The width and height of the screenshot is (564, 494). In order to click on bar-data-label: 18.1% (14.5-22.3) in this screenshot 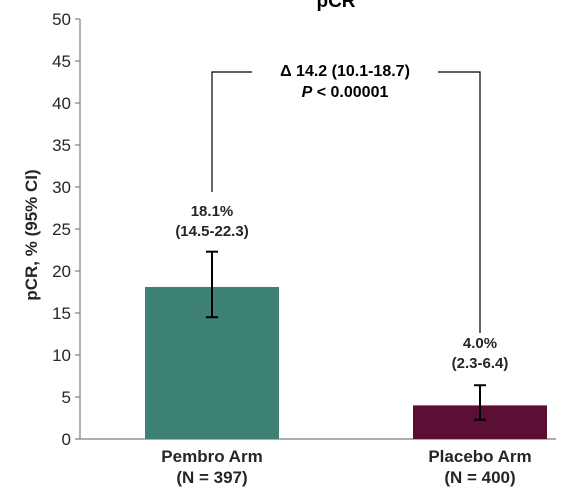, I will do `click(211, 221)`.